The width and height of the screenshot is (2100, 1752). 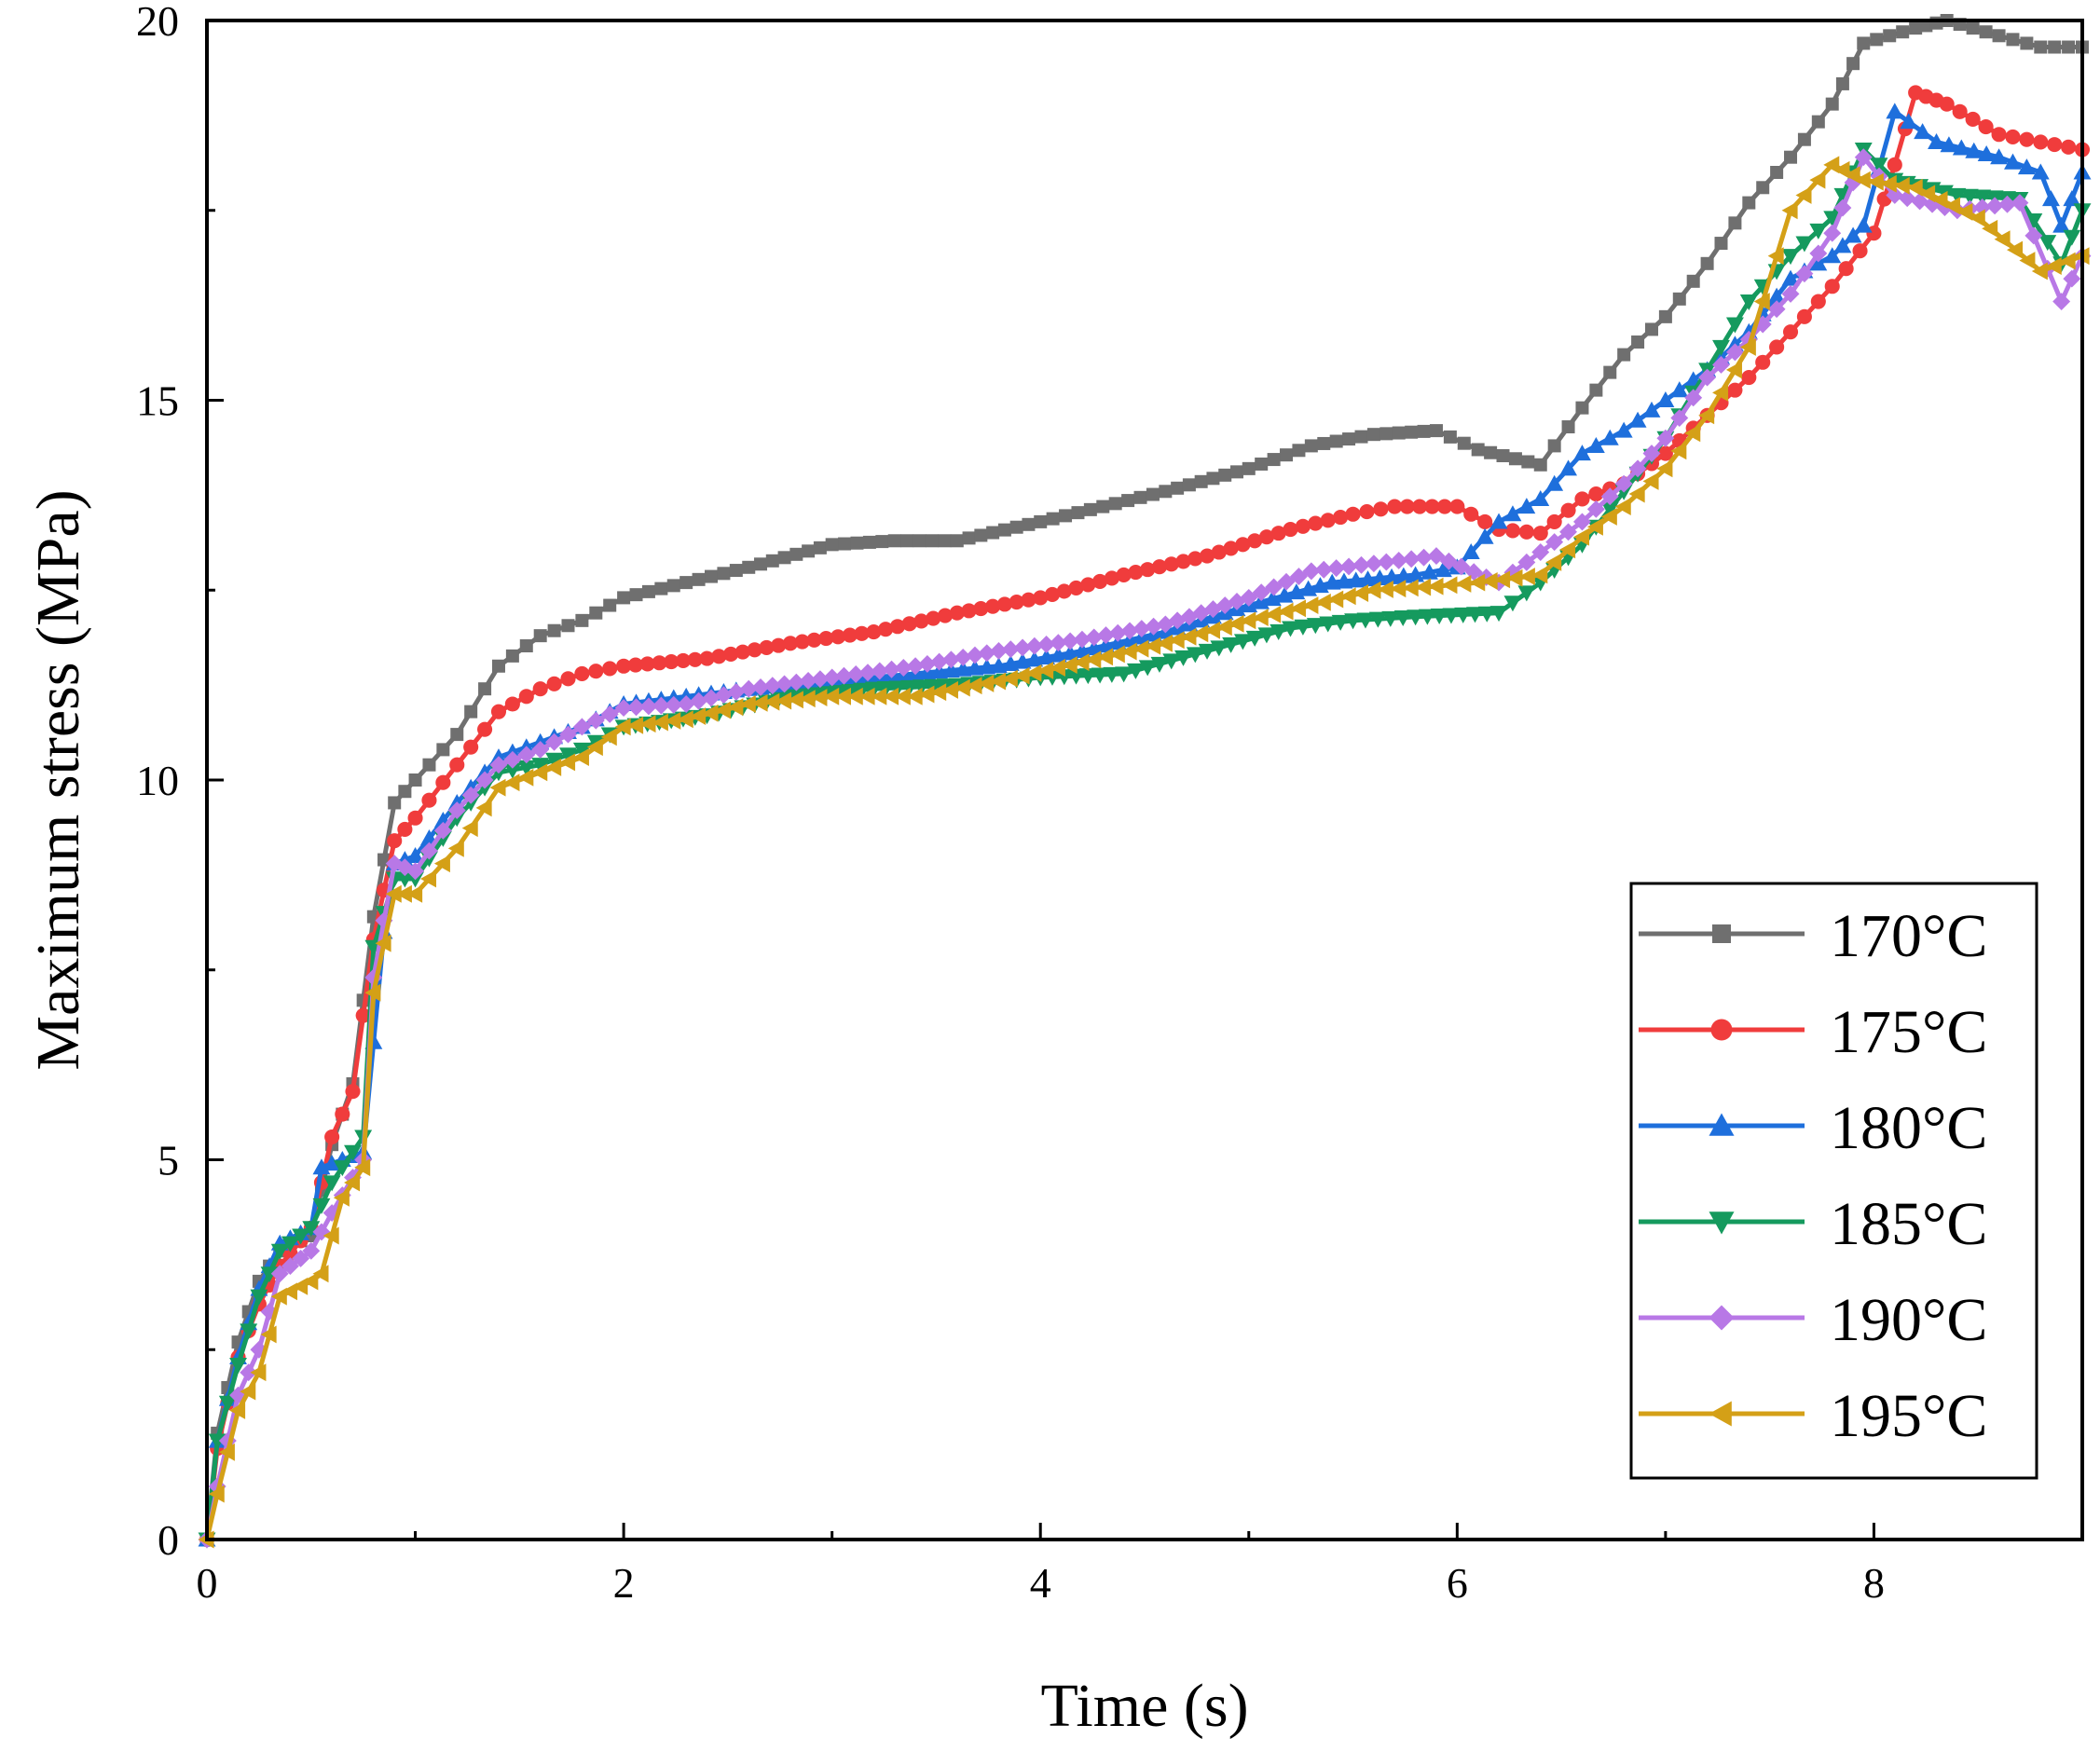 What do you see at coordinates (1908, 1320) in the screenshot?
I see `legend-label: 190°C` at bounding box center [1908, 1320].